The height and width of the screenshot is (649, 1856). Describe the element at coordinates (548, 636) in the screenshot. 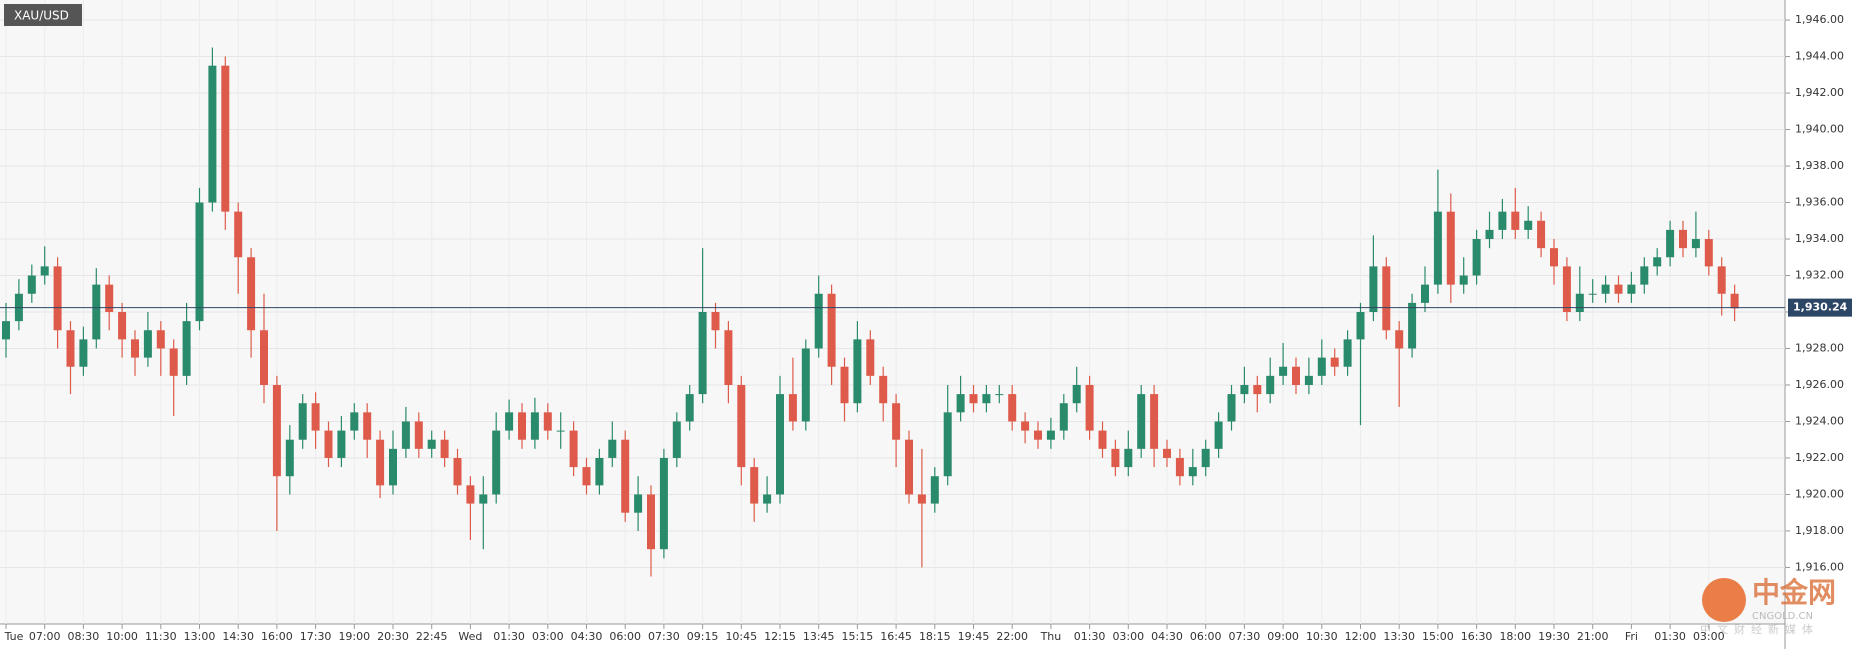

I see `x-tick-label: 03:00` at that location.